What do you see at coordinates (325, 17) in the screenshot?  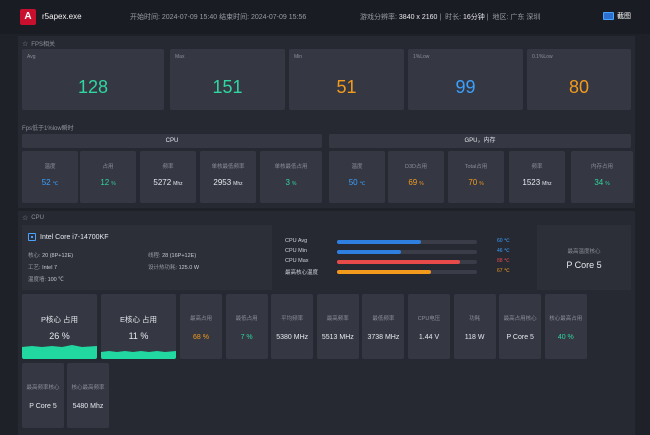 I see `title-bar` at bounding box center [325, 17].